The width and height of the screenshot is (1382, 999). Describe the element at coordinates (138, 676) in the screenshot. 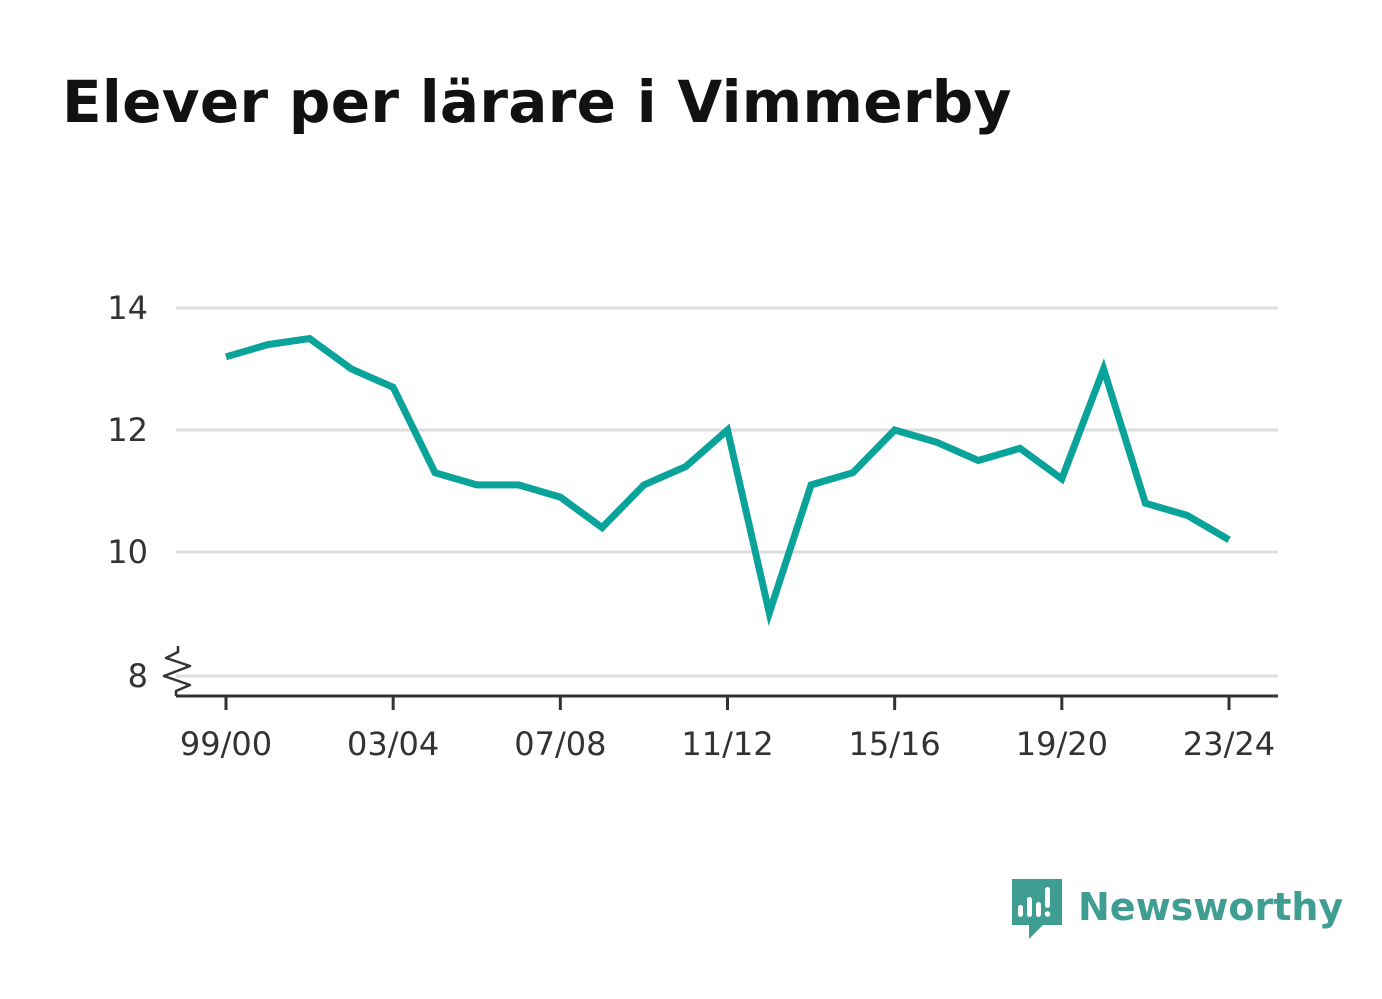

I see `y-tick-label-8: 8` at that location.